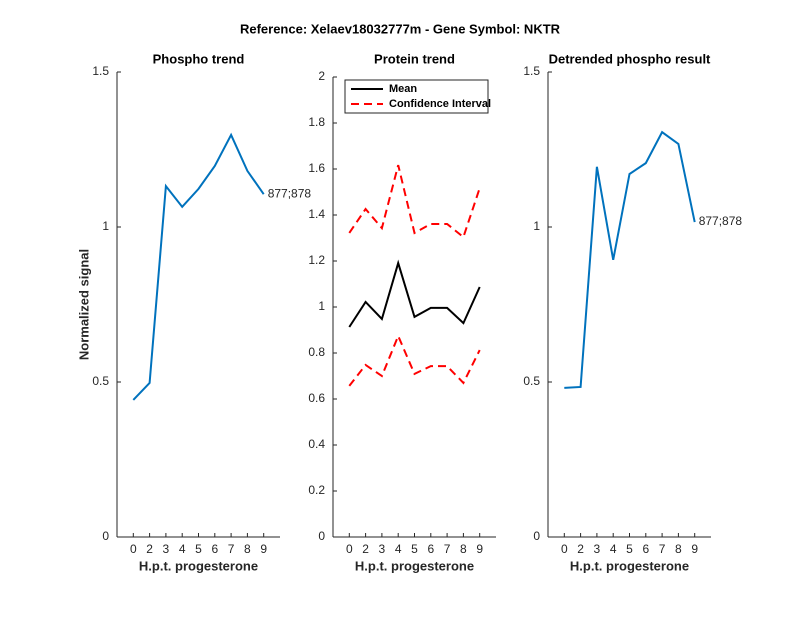 Image resolution: width=800 pixels, height=618 pixels. Describe the element at coordinates (316, 214) in the screenshot. I see `y-tick-label: 1.4` at that location.